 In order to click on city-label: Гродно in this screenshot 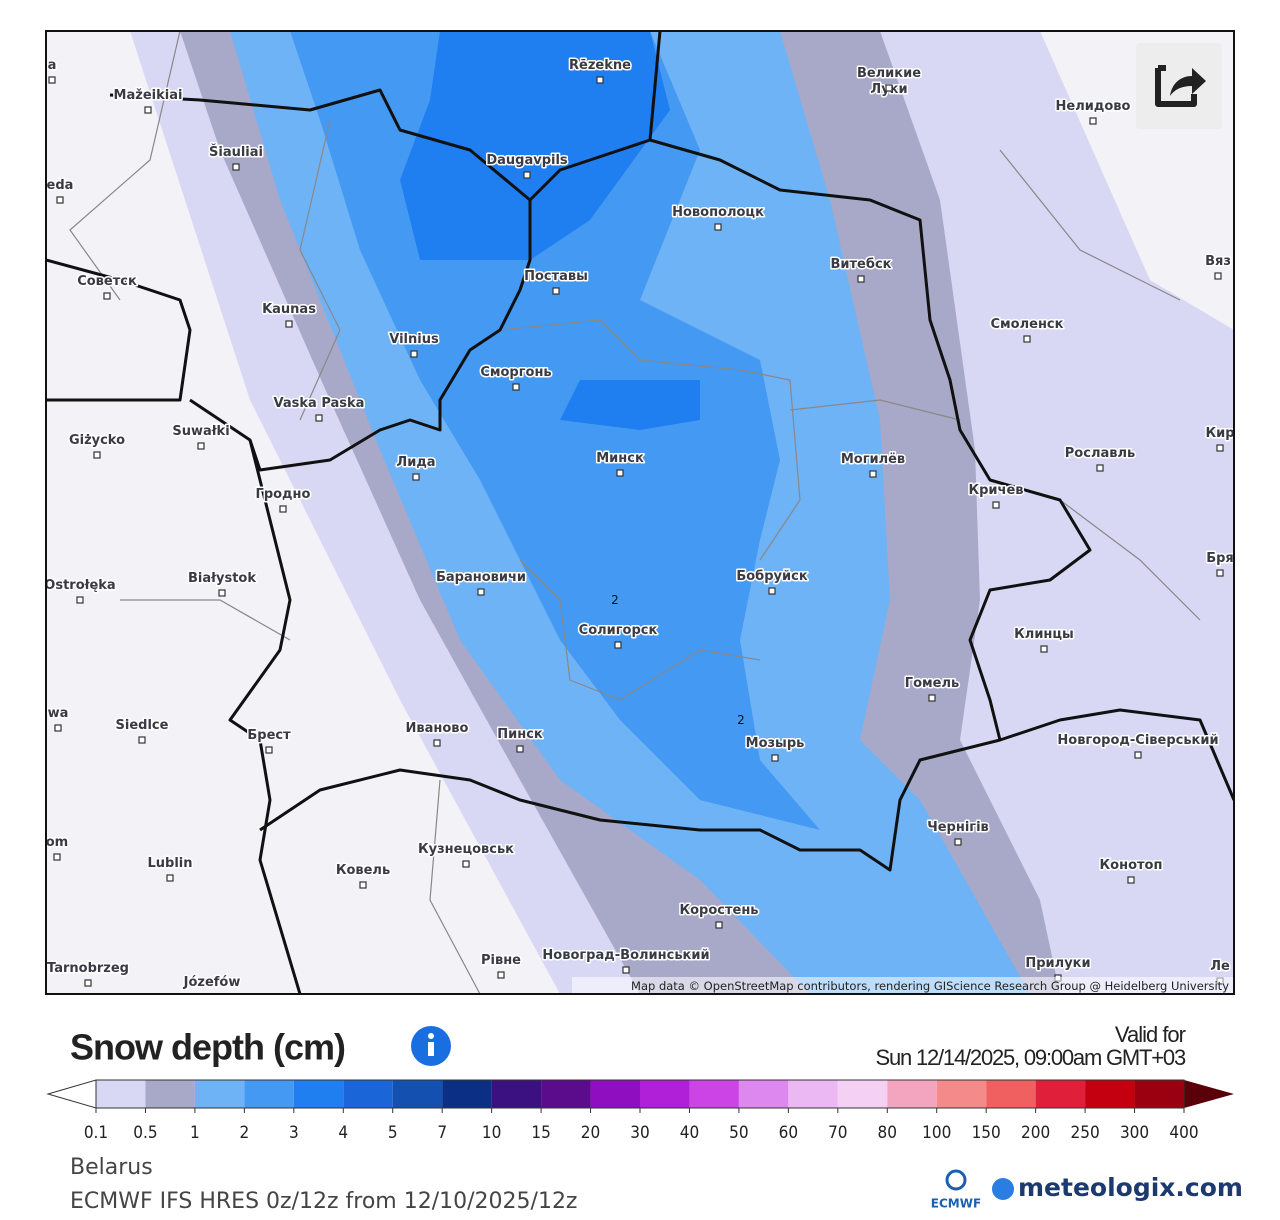, I will do `click(283, 494)`.